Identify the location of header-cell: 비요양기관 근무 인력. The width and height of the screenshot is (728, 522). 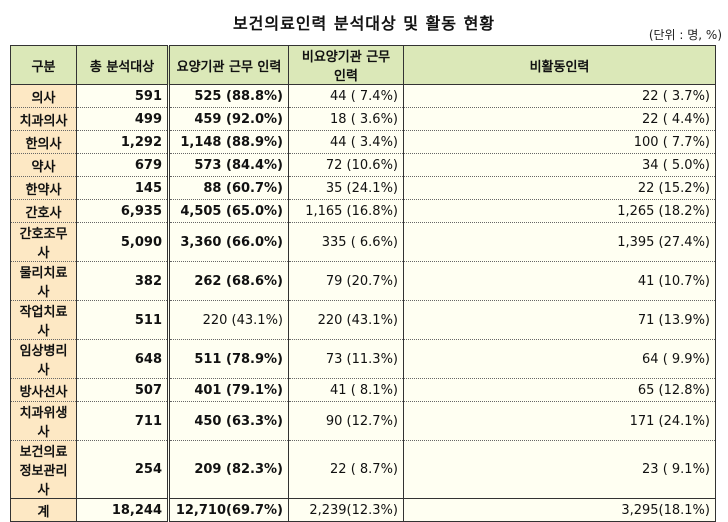
(346, 65).